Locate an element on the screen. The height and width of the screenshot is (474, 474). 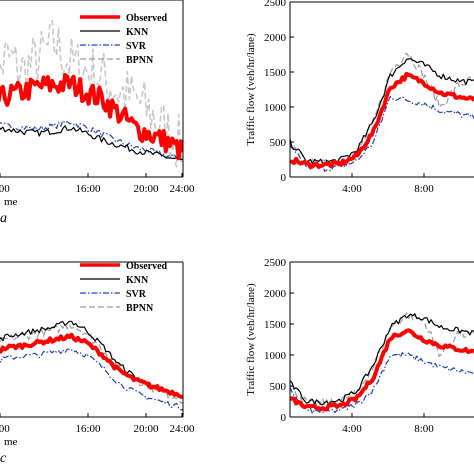
panel-label: c is located at coordinates (3, 458).